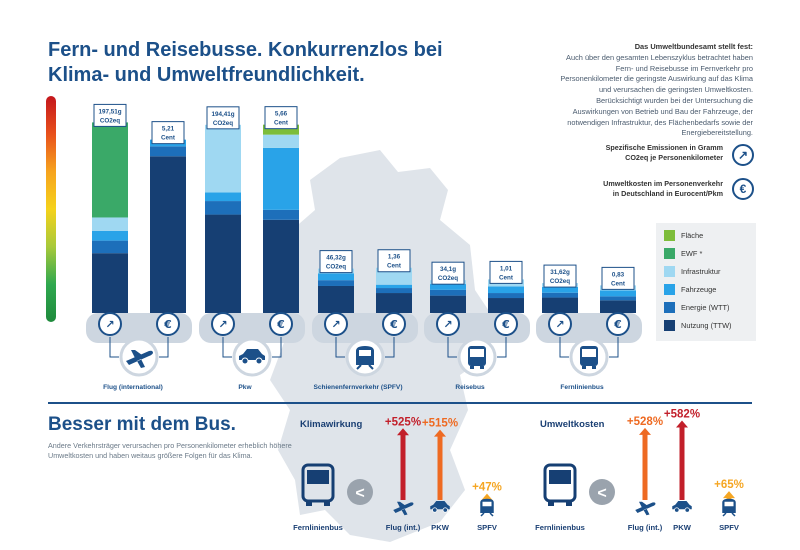 The width and height of the screenshot is (800, 550). What do you see at coordinates (618, 274) in the screenshot?
I see `data-label: 0,83` at bounding box center [618, 274].